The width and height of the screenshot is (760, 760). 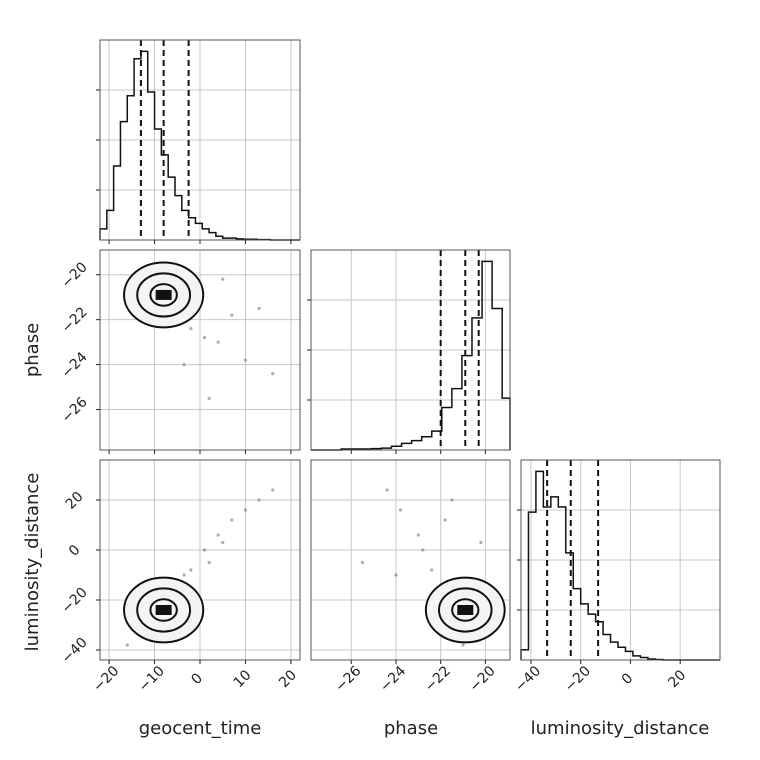 What do you see at coordinates (32, 562) in the screenshot?
I see `y-axis-label-luminosity-distance: luminosity_distance` at bounding box center [32, 562].